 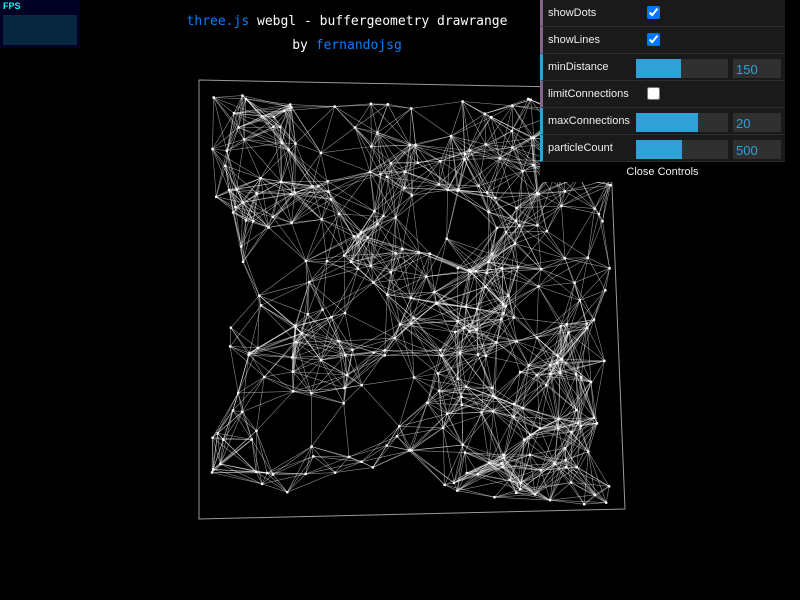 What do you see at coordinates (757, 68) in the screenshot?
I see `min-distance-input` at bounding box center [757, 68].